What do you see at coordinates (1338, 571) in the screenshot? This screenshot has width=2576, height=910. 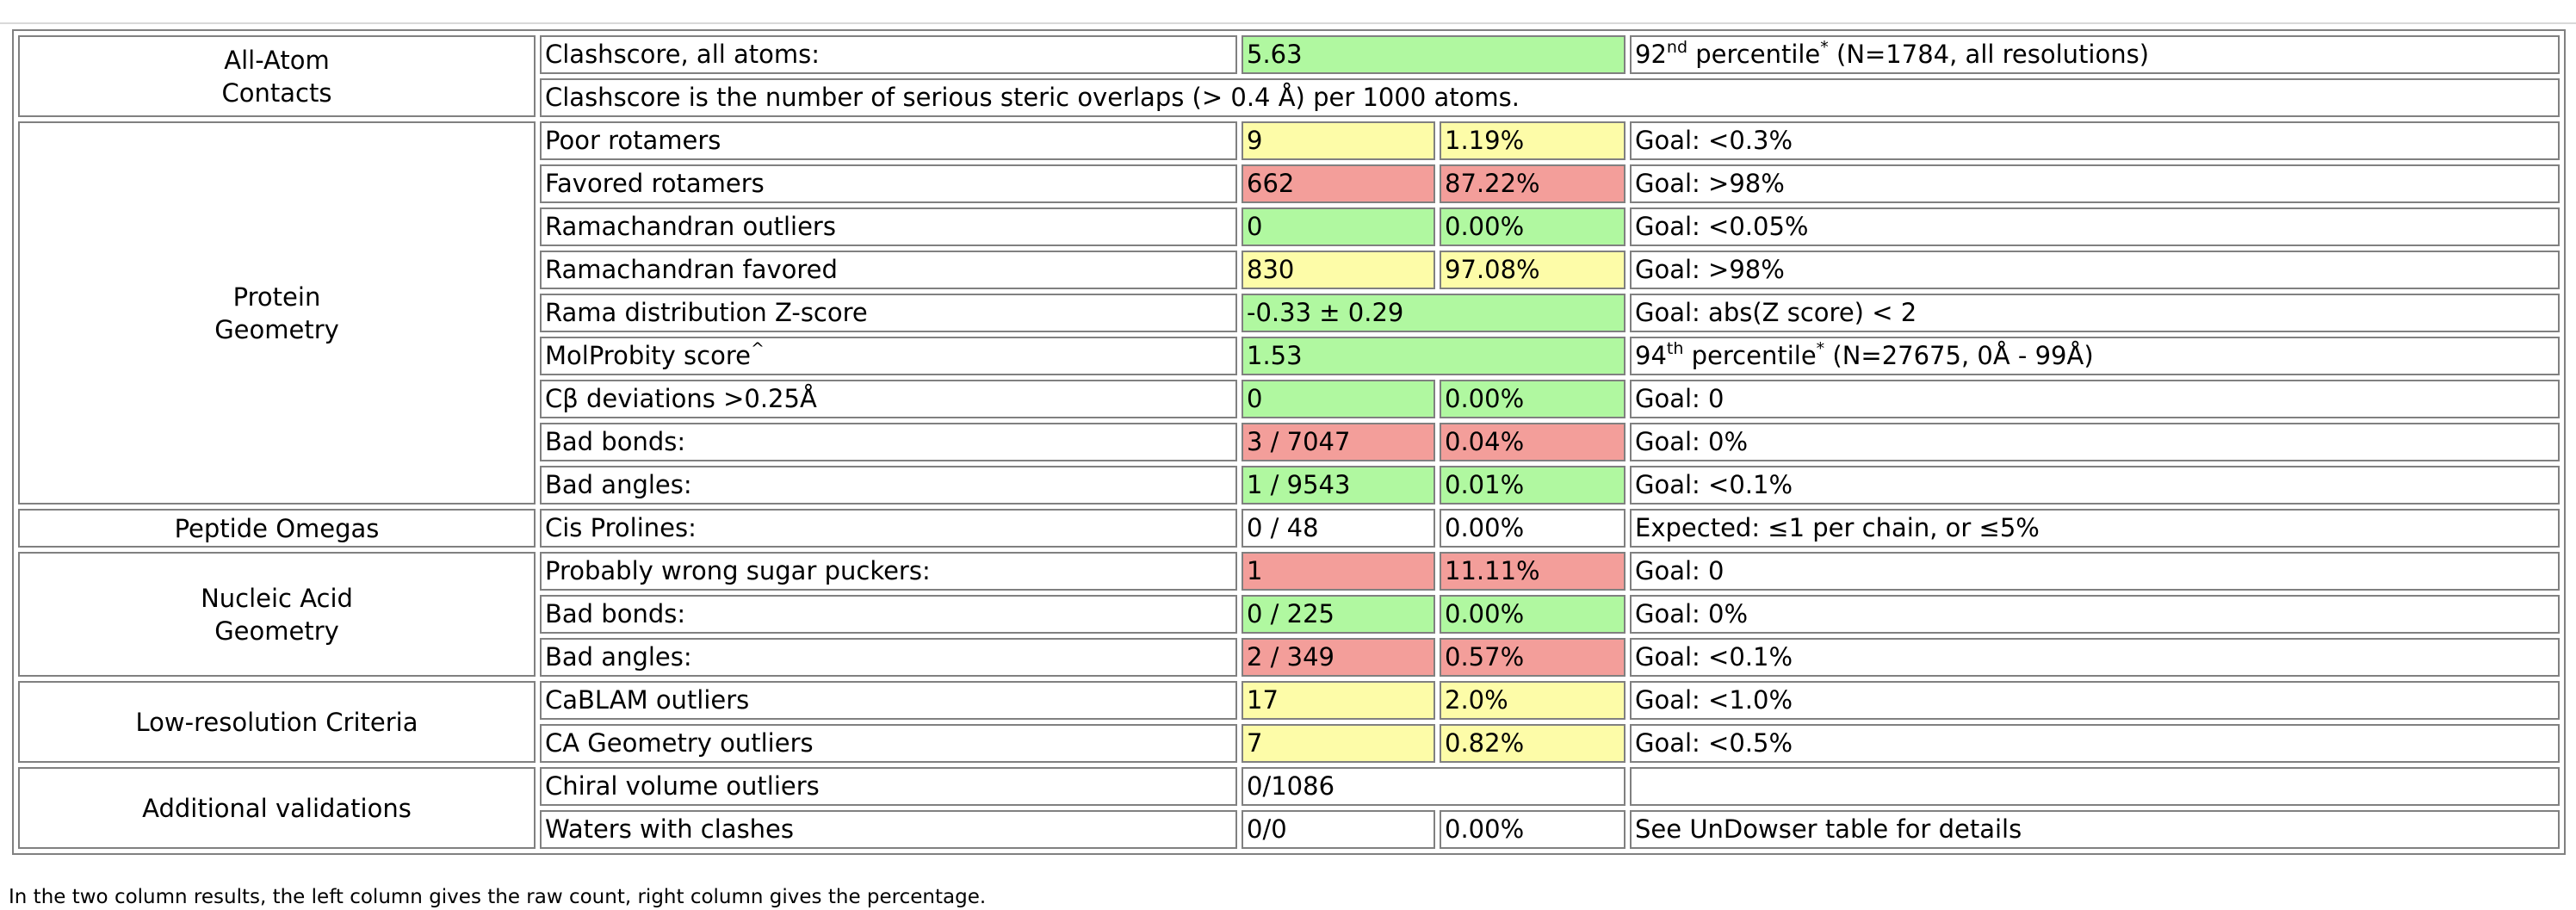 I see `sugar-puckers-count: 1` at bounding box center [1338, 571].